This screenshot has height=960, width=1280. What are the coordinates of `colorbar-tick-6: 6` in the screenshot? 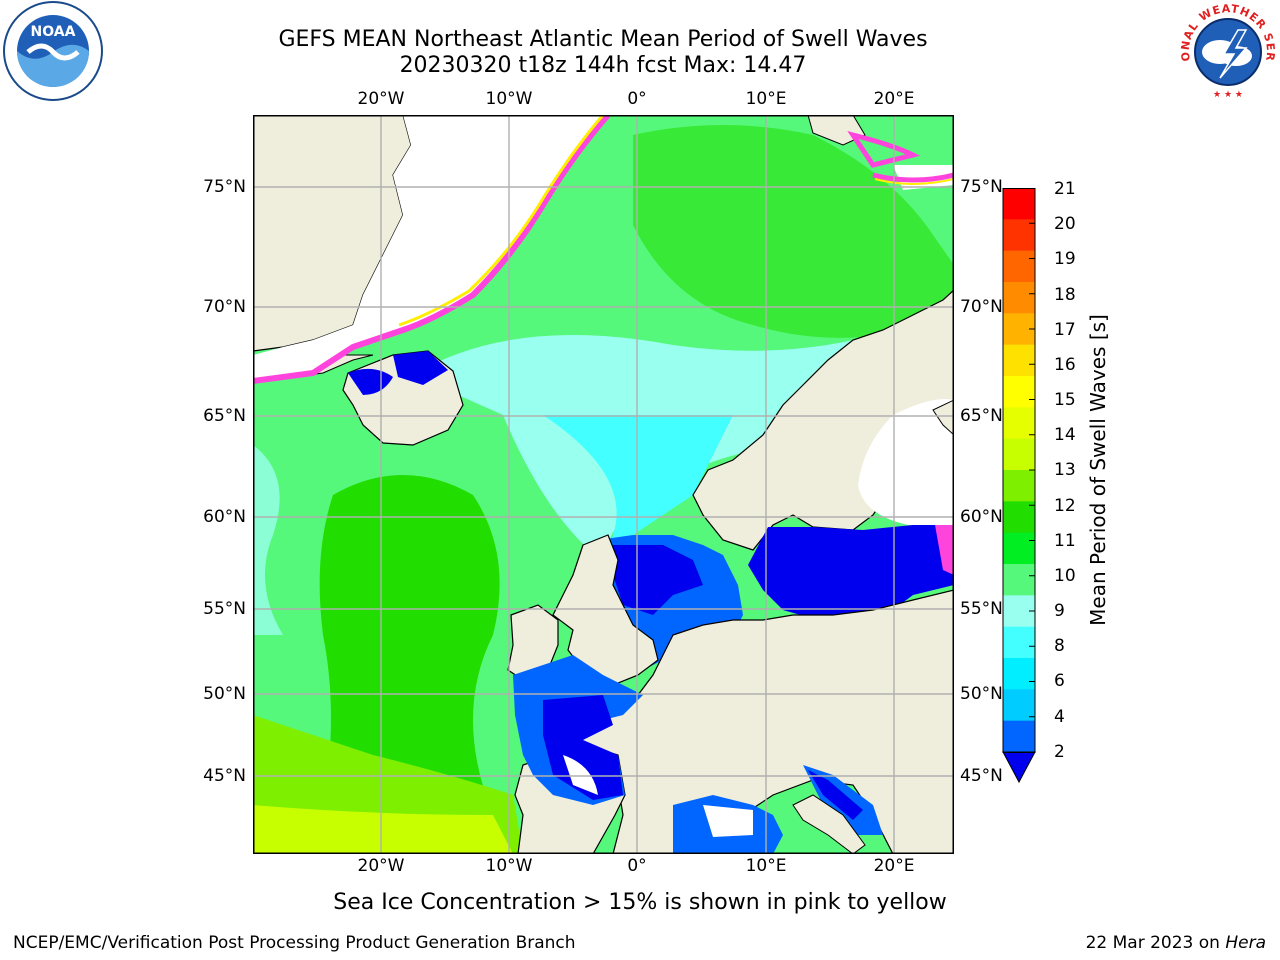 It's located at (1059, 681).